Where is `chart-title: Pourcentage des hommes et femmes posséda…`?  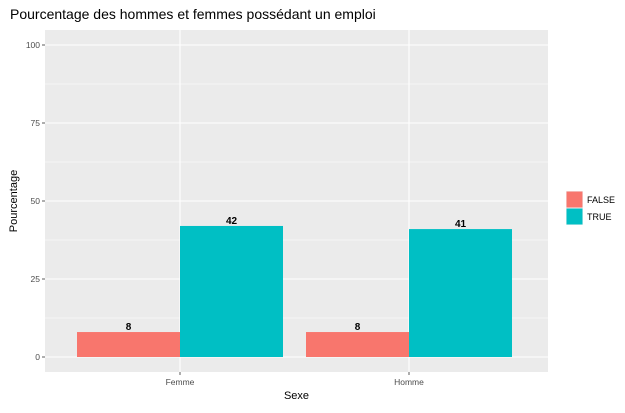 chart-title: Pourcentage des hommes et femmes posséda… is located at coordinates (193, 14).